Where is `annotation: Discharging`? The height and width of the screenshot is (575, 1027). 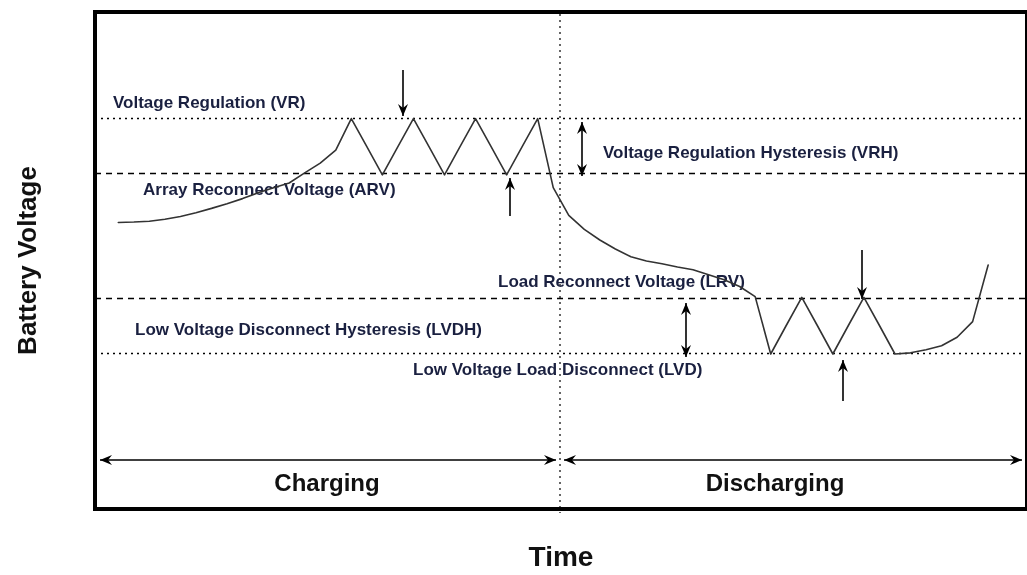 annotation: Discharging is located at coordinates (775, 483).